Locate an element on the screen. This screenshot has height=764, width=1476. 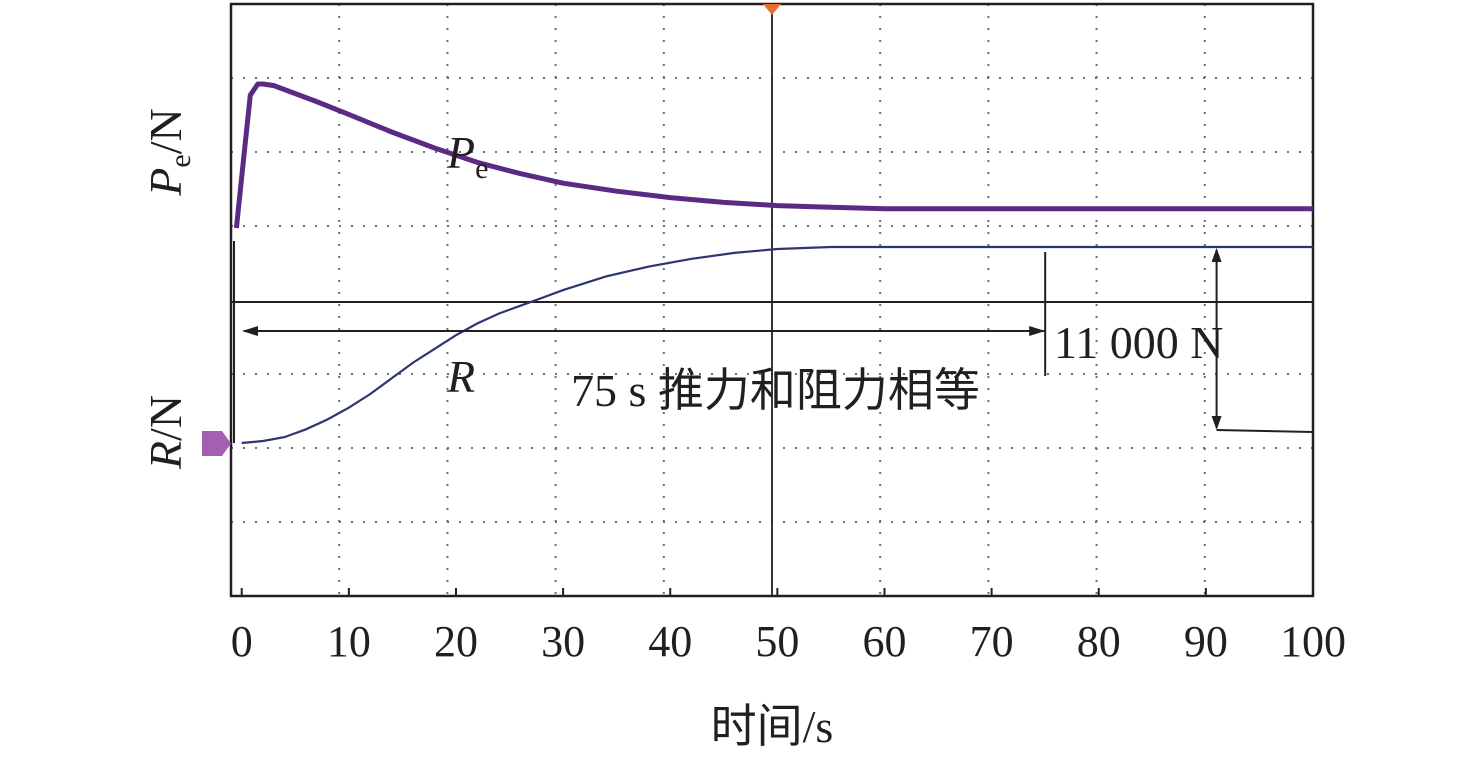
force-span-arrowhead-bottom is located at coordinates (1216, 423).